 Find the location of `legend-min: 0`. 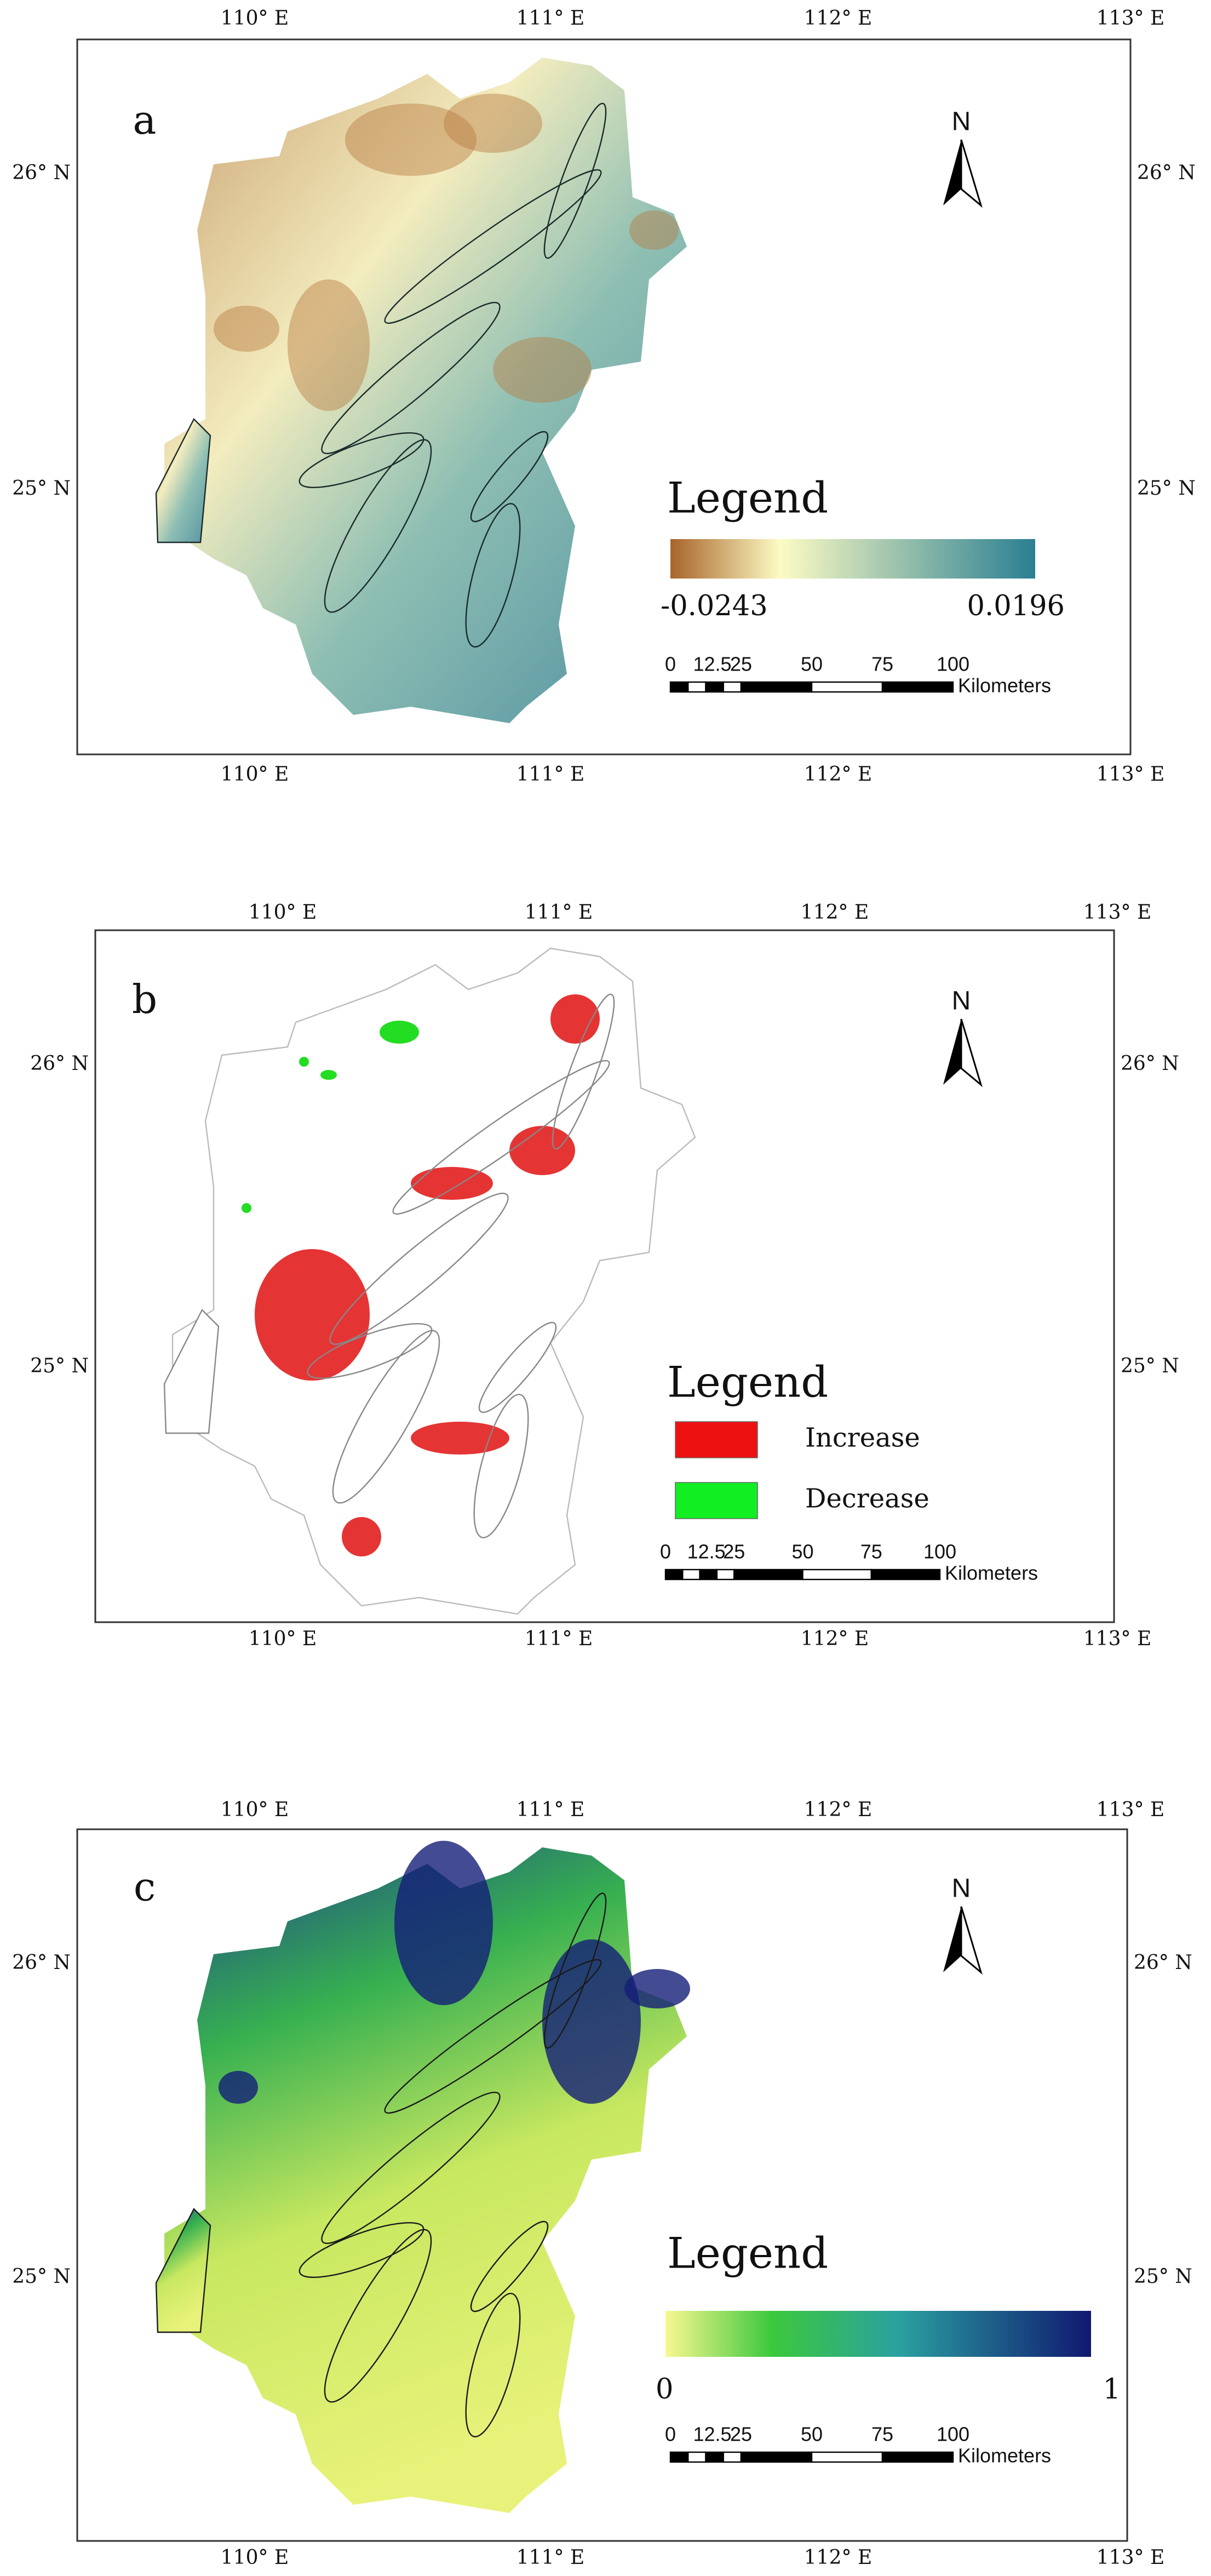

legend-min: 0 is located at coordinates (664, 2389).